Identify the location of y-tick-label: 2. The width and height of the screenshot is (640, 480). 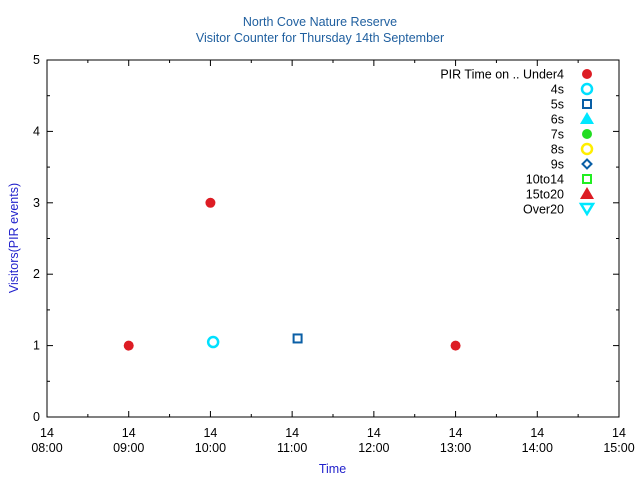
(36, 274).